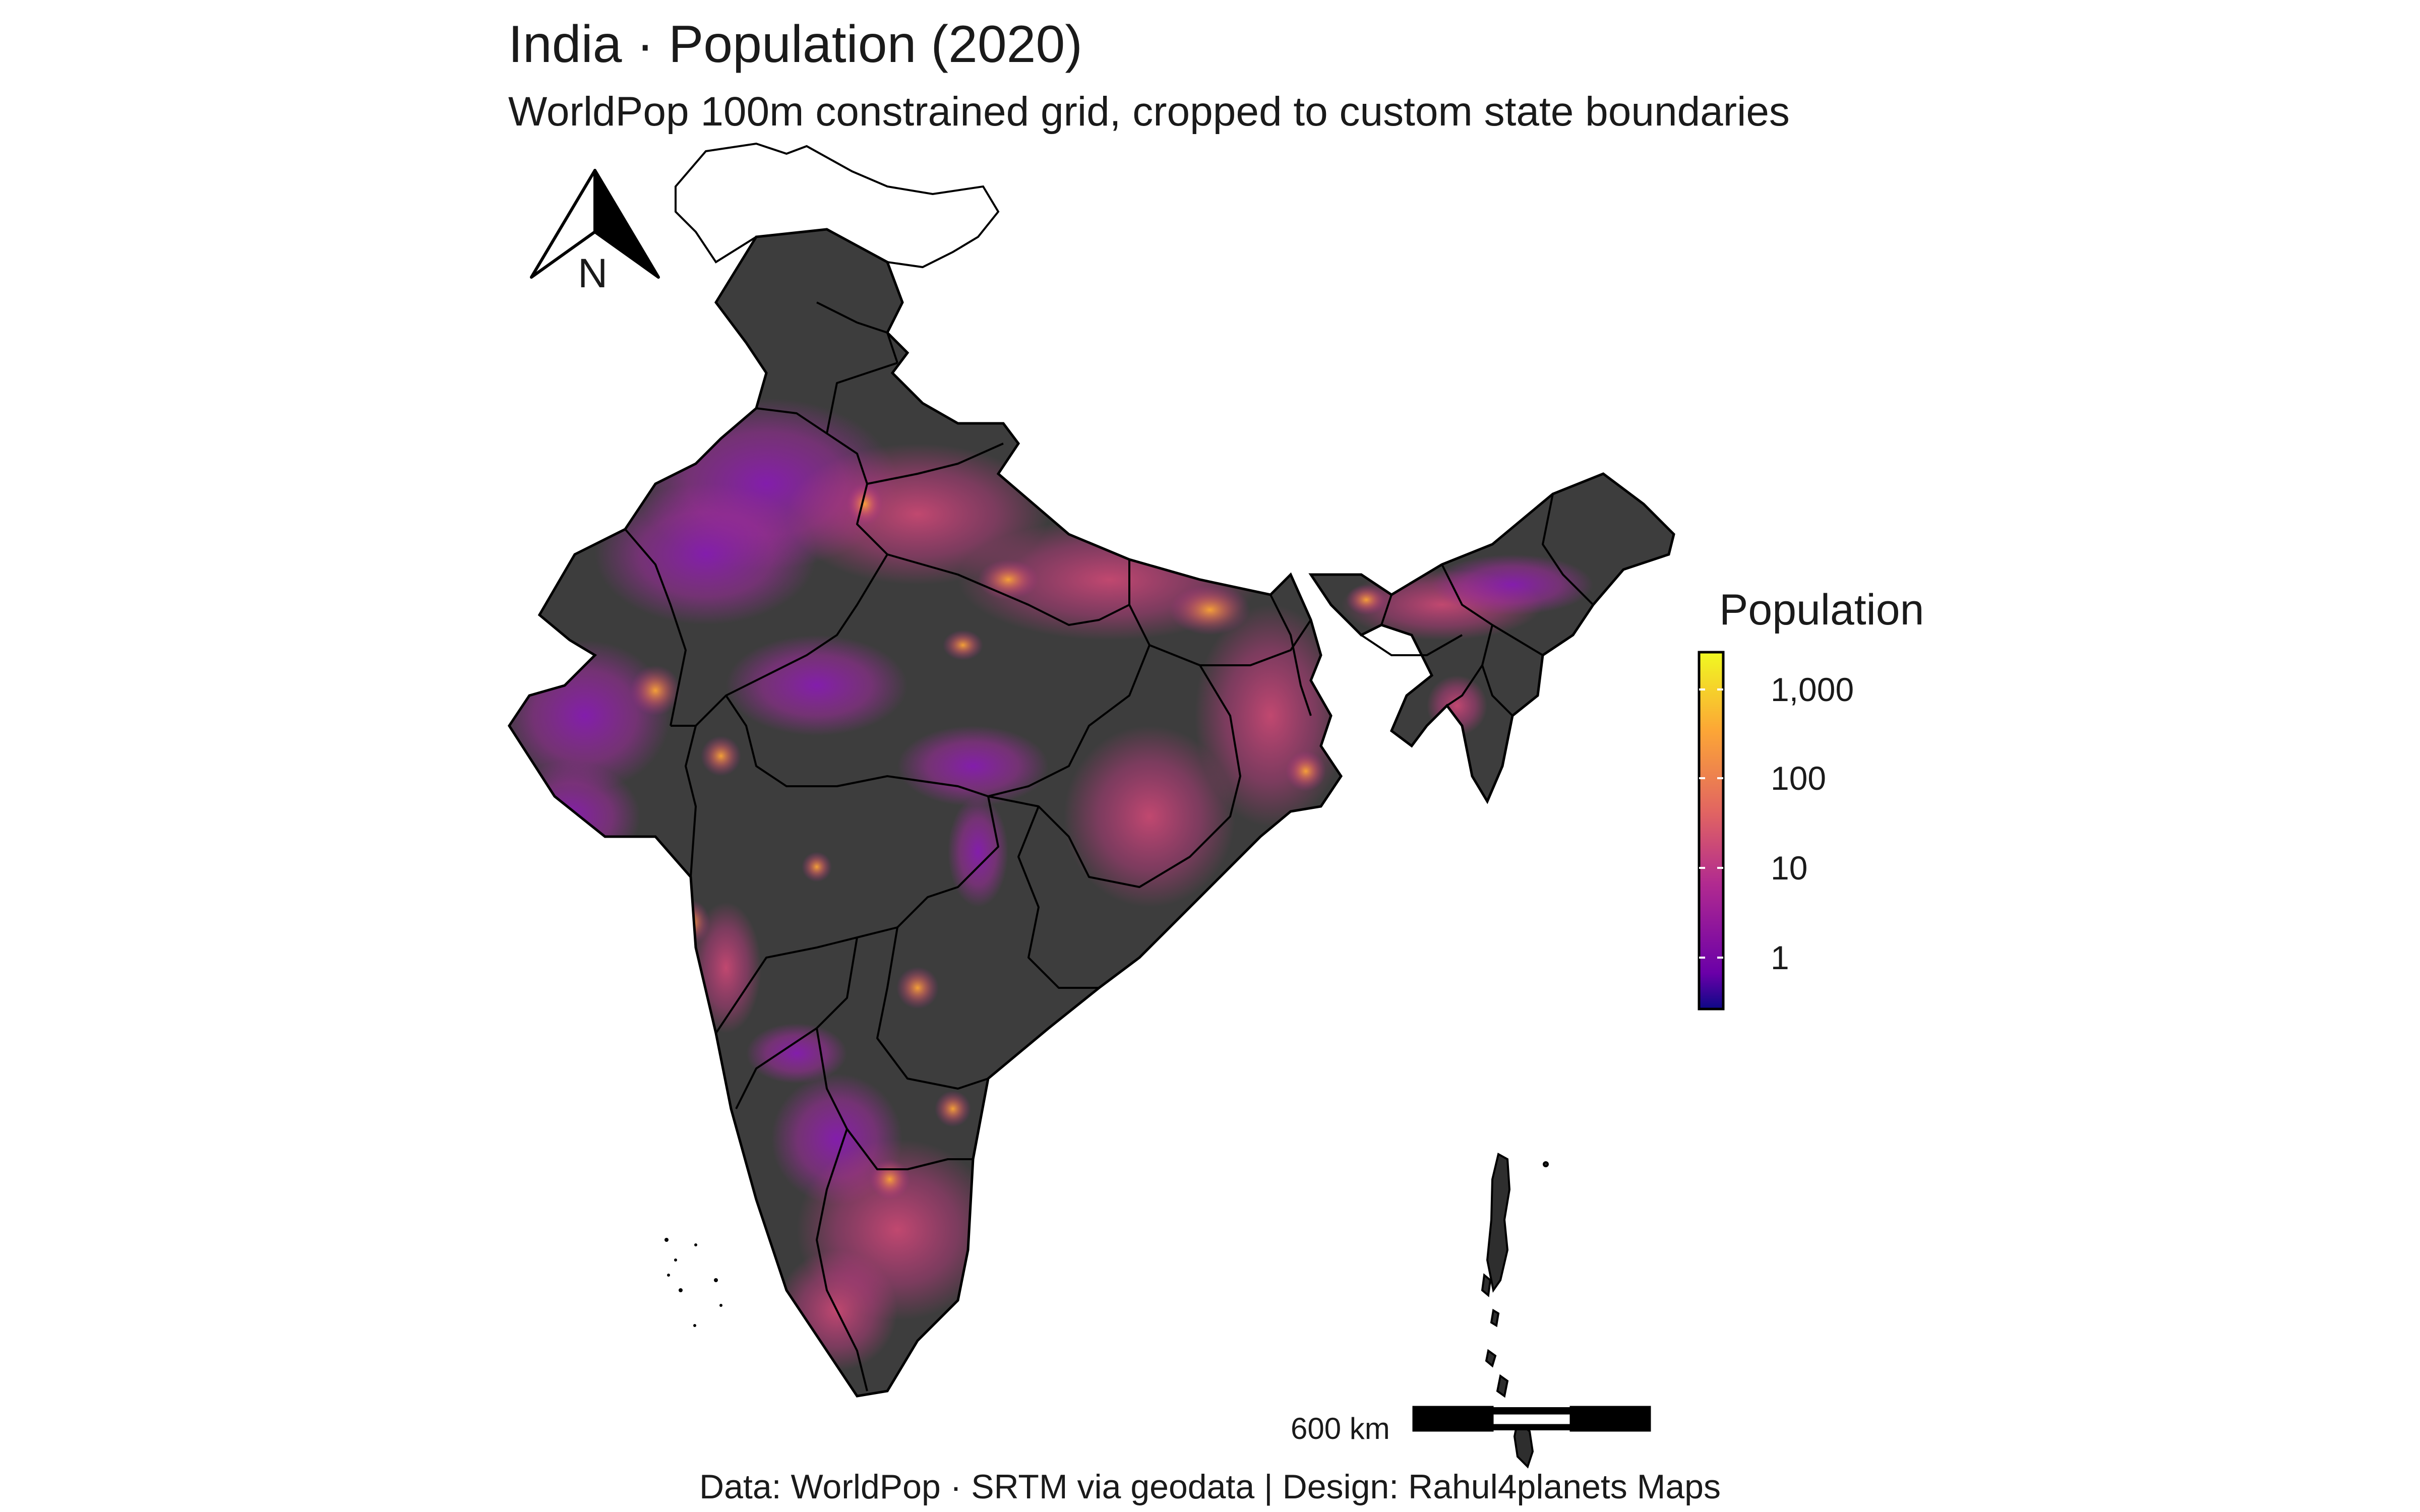 This screenshot has width=2420, height=1512. Describe the element at coordinates (1515, 1311) in the screenshot. I see `andaman-nicobar-islands` at that location.